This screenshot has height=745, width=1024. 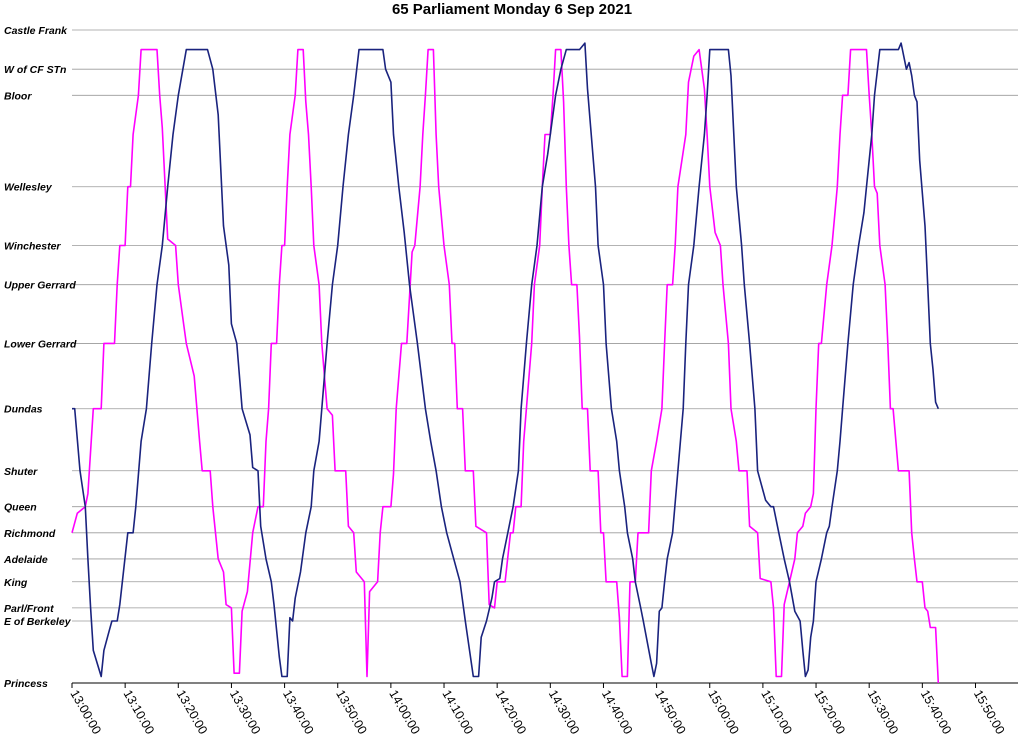 I want to click on x-tick-label: 13:40:00, so click(x=298, y=712).